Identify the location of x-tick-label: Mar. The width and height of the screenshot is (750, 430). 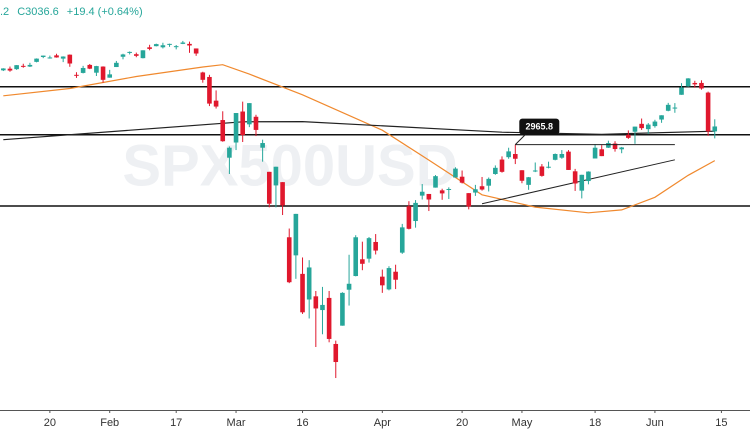
(236, 423).